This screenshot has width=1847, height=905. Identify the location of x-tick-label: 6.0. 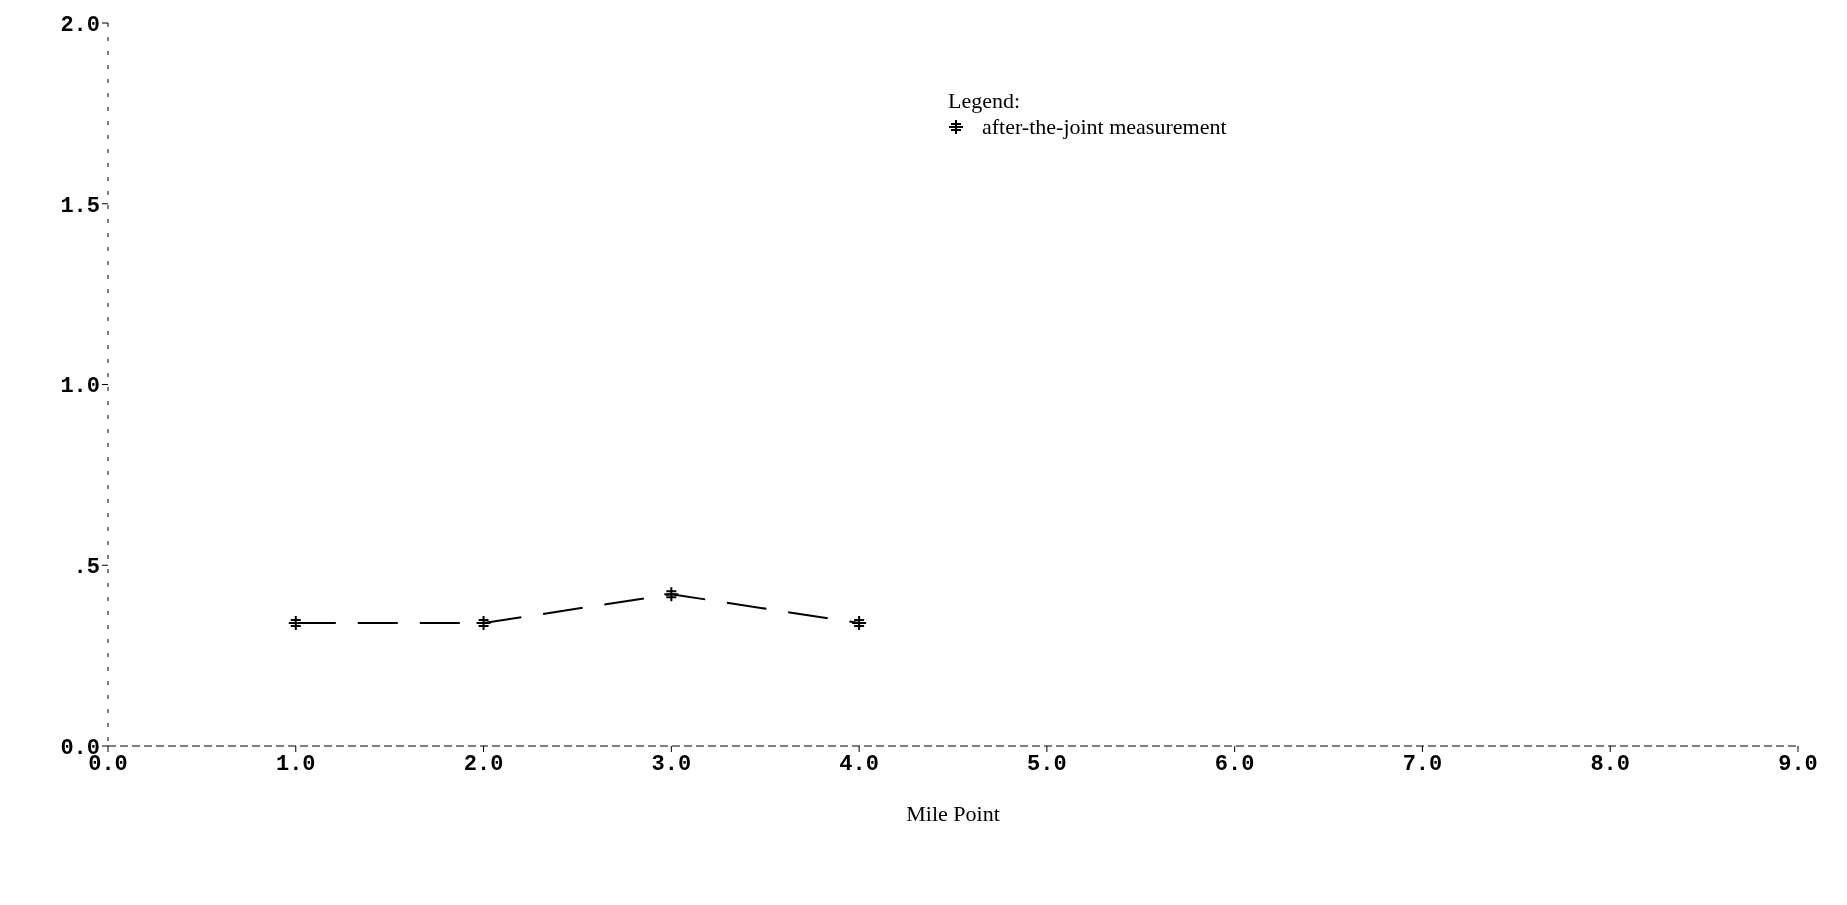
(1234, 764).